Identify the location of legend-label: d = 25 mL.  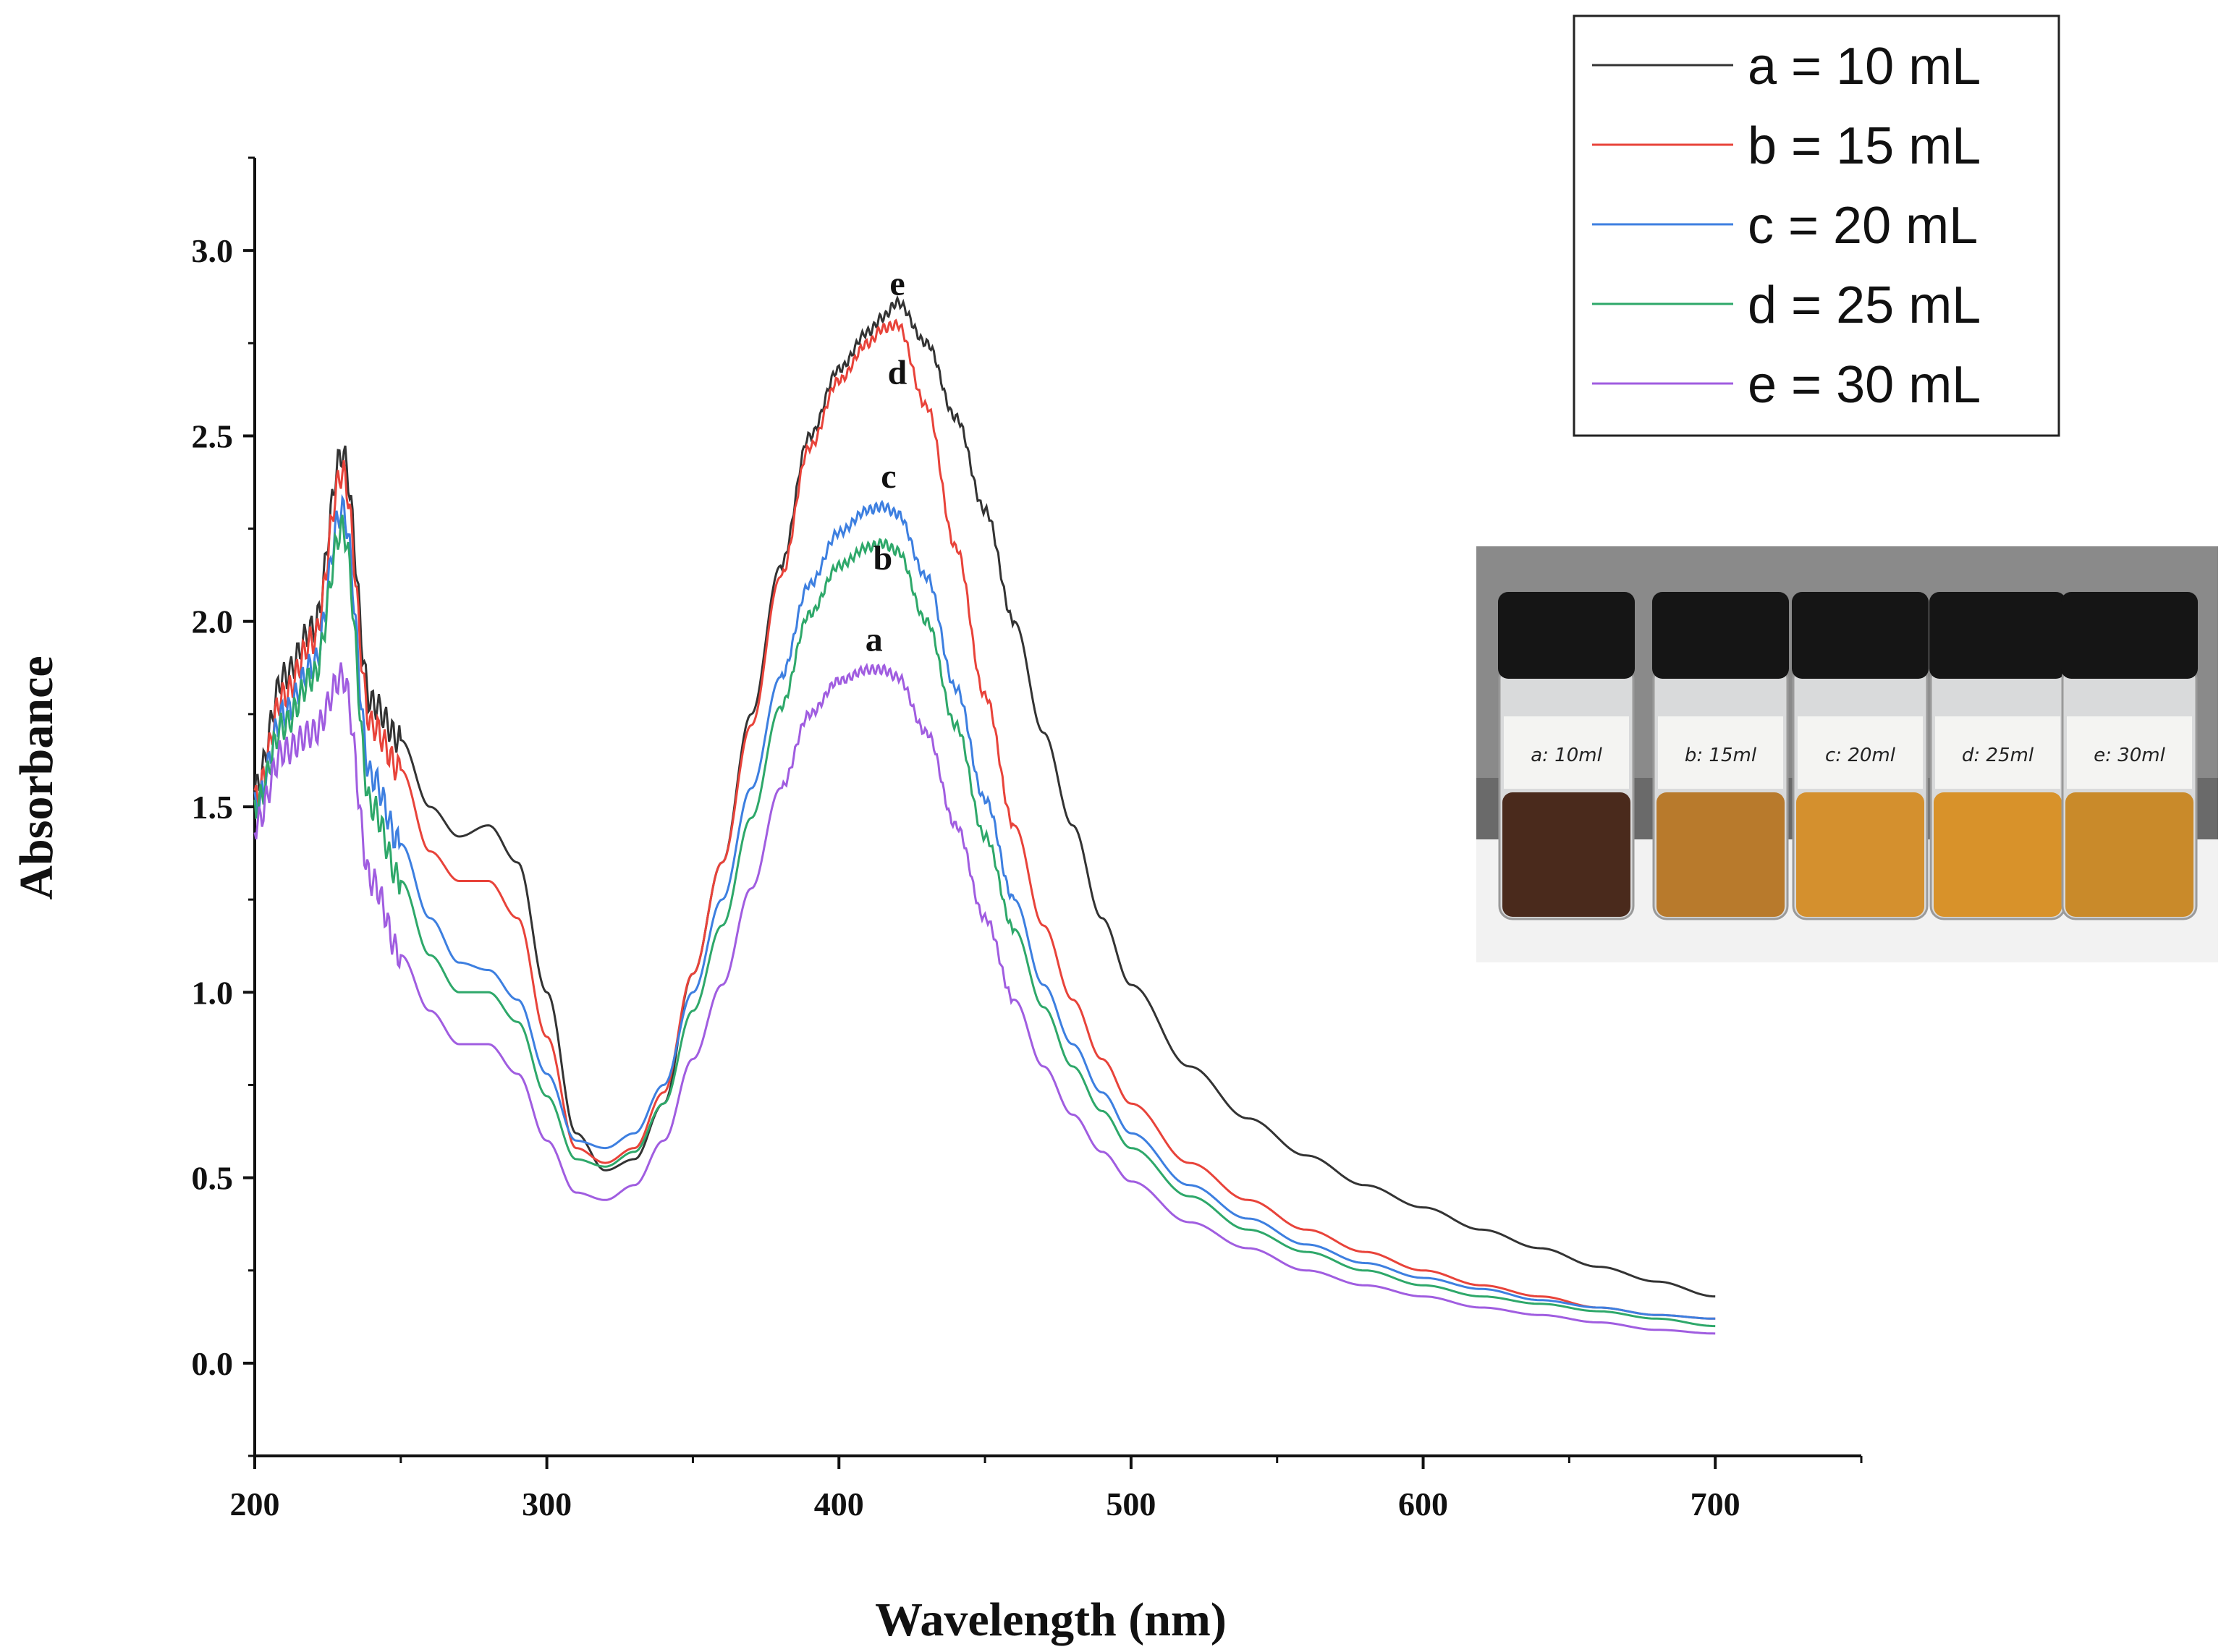
(1864, 305).